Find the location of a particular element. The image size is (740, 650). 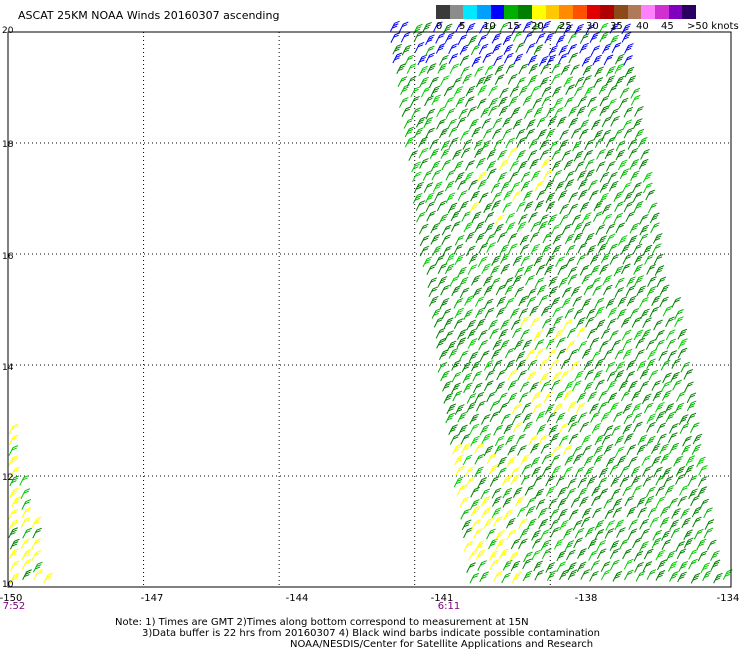

pass-time-label: 6:11 is located at coordinates (449, 606).